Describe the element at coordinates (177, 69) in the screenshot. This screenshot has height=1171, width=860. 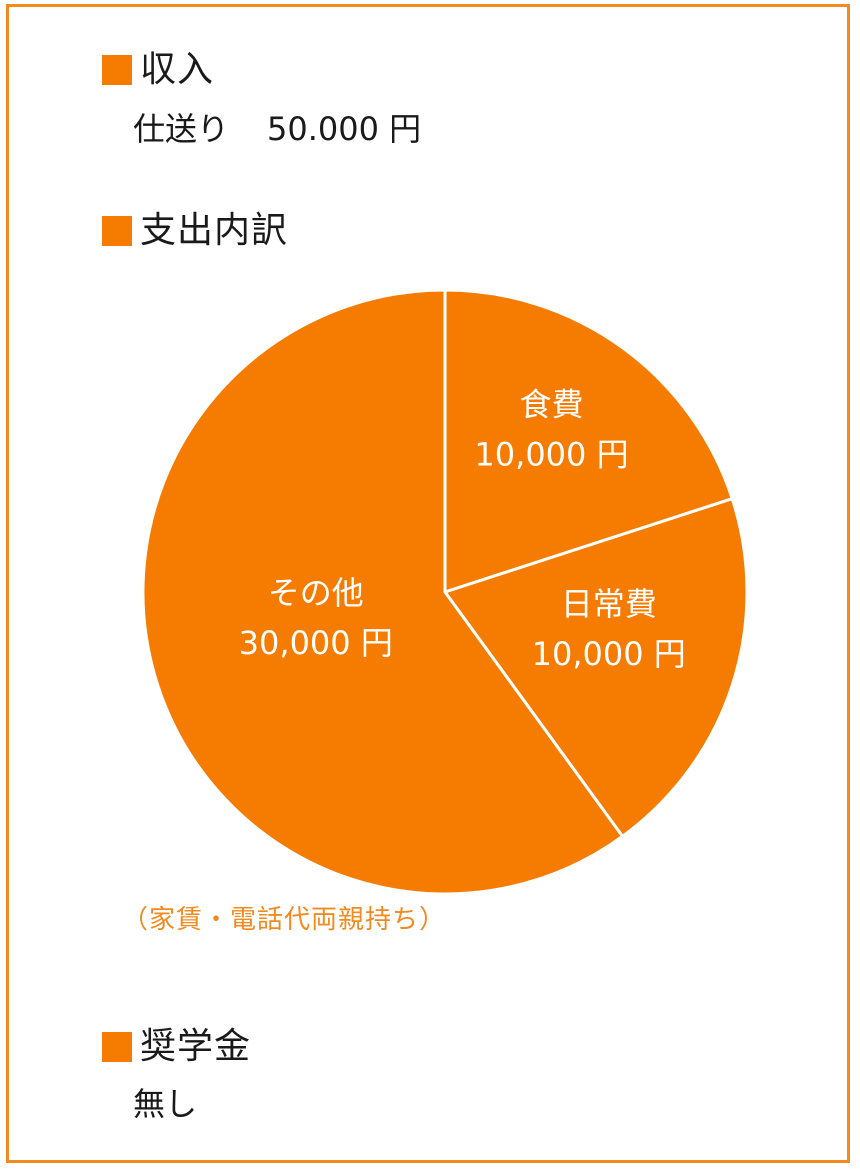
I see `income-heading-text: 収入` at that location.